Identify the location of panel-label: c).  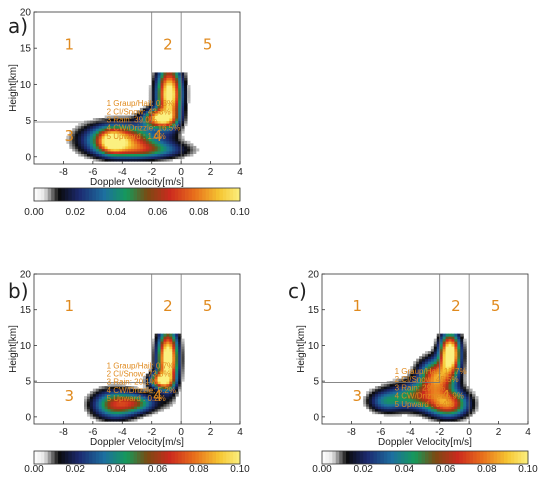
(297, 291).